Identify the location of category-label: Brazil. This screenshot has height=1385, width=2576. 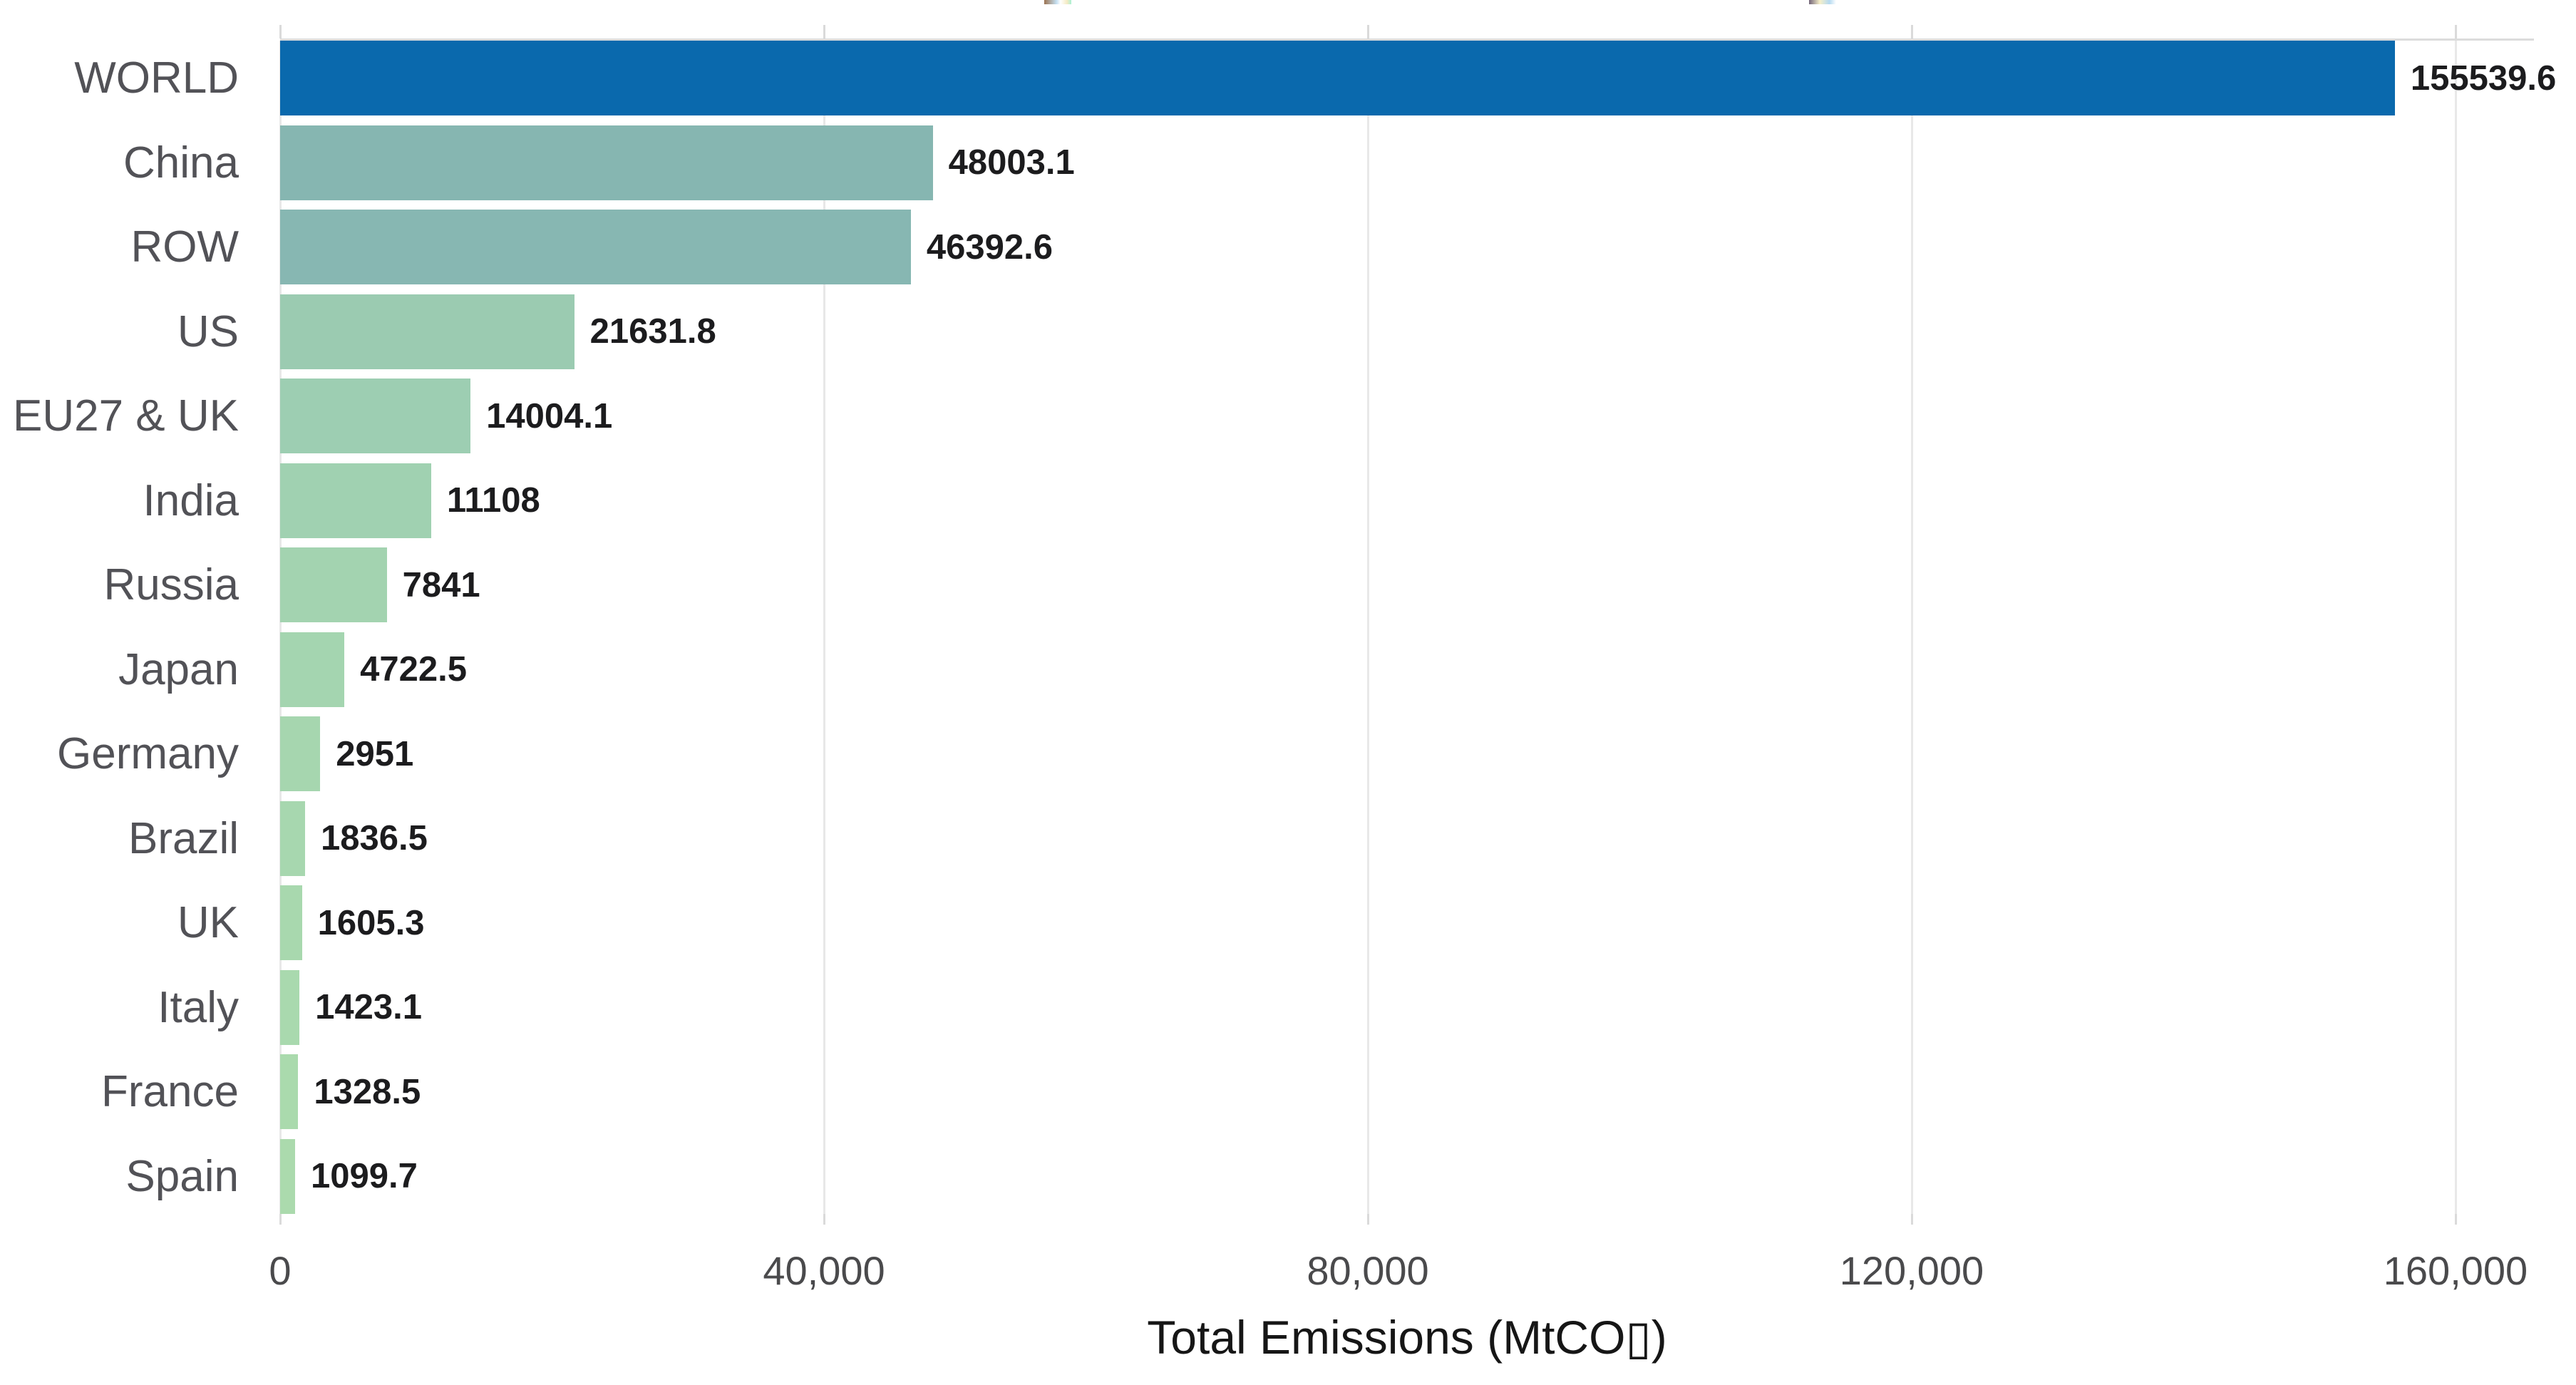
(183, 838).